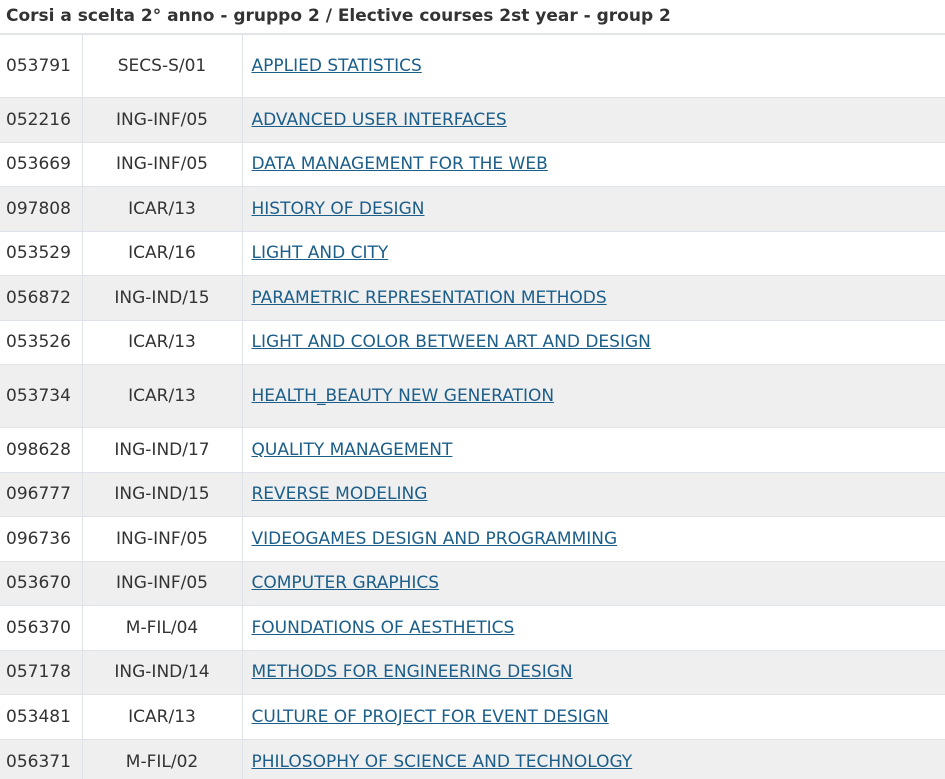 The width and height of the screenshot is (945, 779). Describe the element at coordinates (320, 253) in the screenshot. I see `course-link: LIGHT AND CITY` at that location.